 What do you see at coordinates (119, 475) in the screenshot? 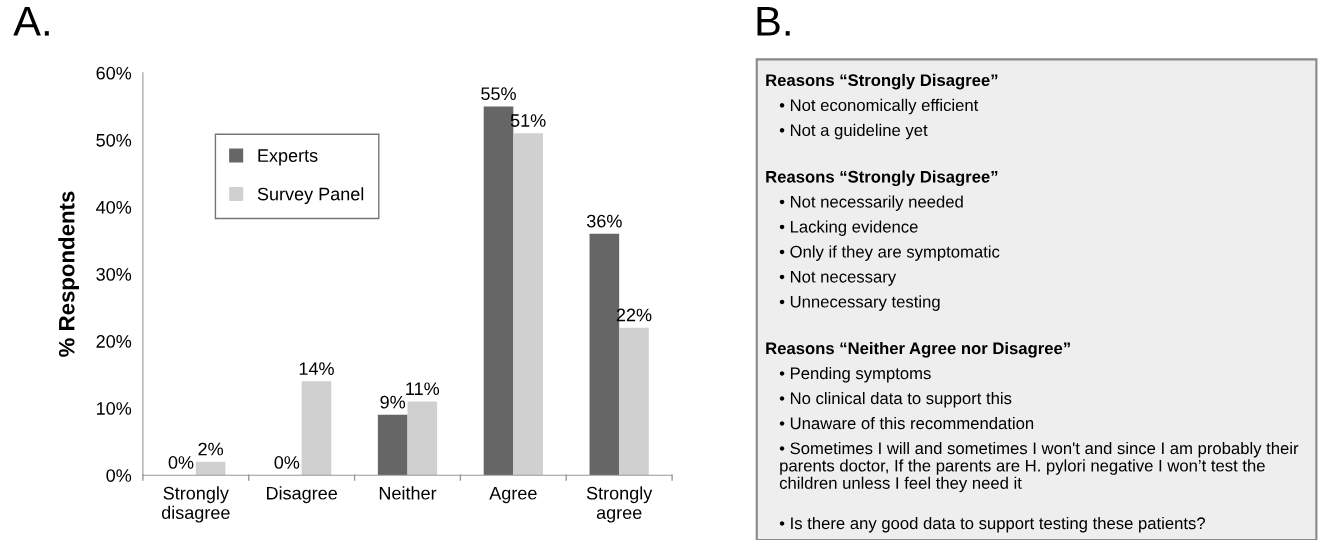
I see `y-tick-label: 0%` at bounding box center [119, 475].